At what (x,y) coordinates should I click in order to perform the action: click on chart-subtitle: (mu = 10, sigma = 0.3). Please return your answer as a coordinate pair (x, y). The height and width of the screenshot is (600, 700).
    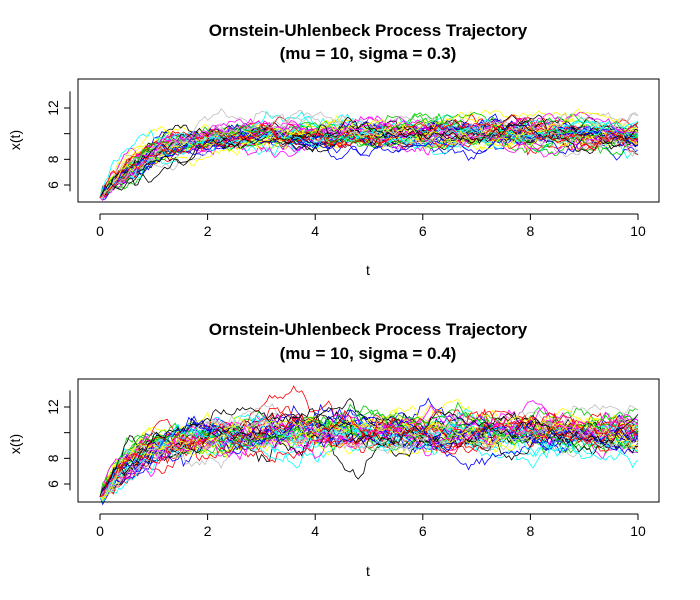
    Looking at the image, I should click on (368, 53).